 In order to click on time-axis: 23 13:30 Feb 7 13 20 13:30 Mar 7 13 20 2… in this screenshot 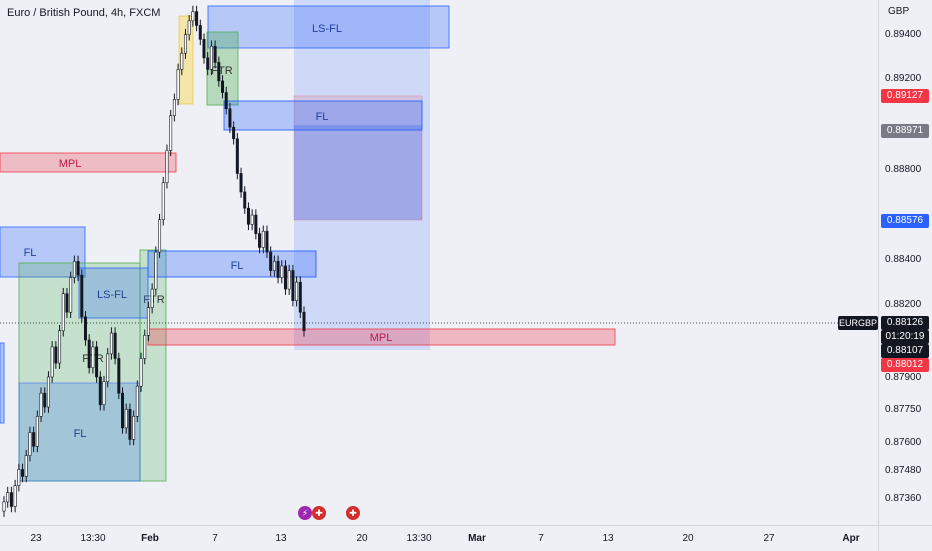, I will do `click(439, 538)`.